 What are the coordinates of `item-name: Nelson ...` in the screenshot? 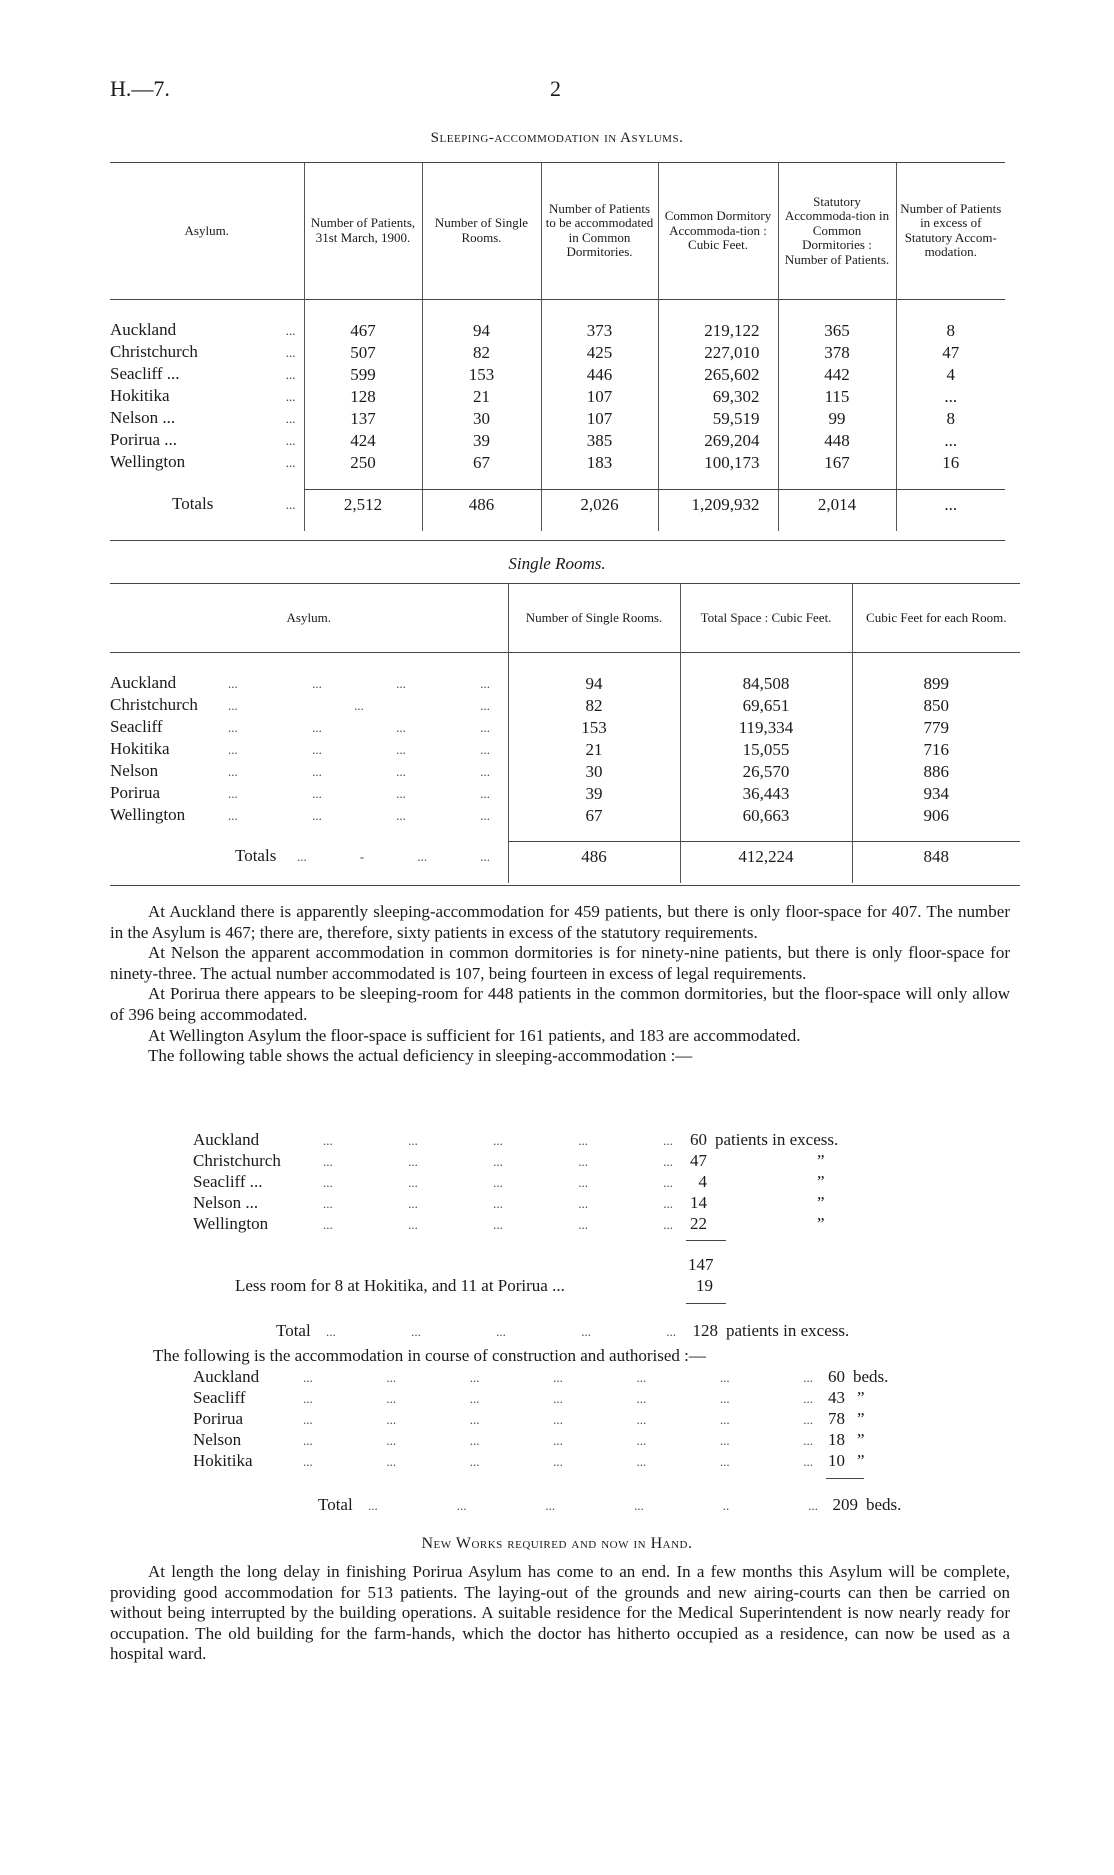 It's located at (226, 1202).